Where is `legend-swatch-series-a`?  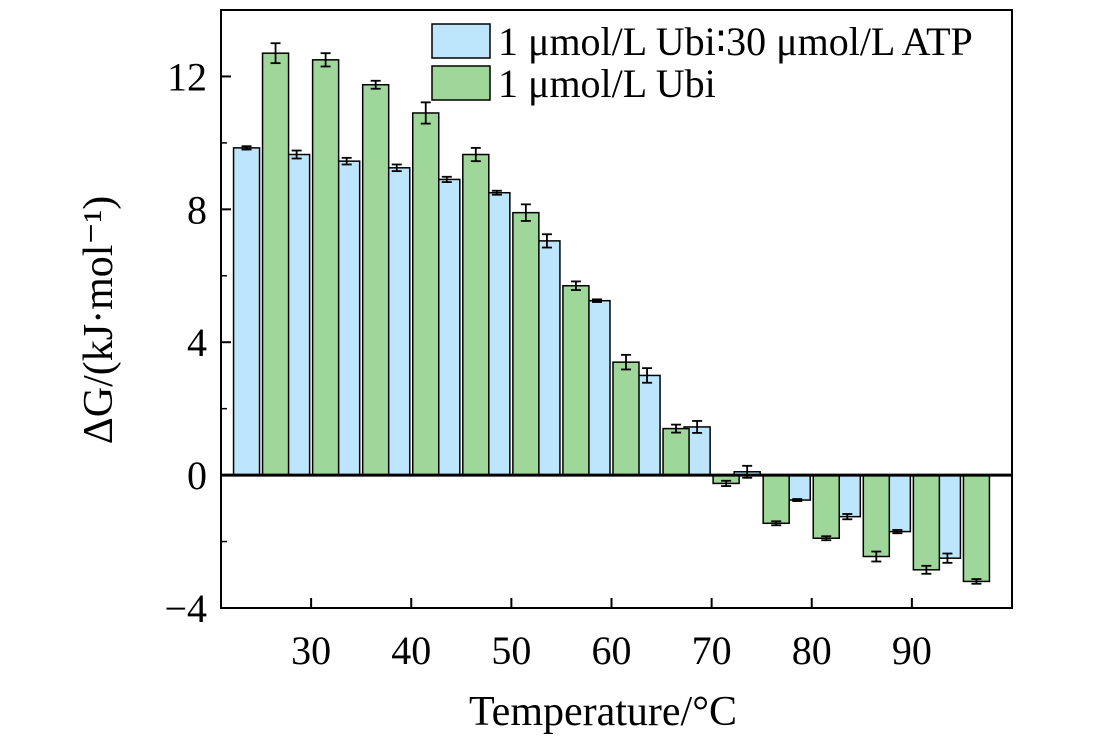
legend-swatch-series-a is located at coordinates (461, 41).